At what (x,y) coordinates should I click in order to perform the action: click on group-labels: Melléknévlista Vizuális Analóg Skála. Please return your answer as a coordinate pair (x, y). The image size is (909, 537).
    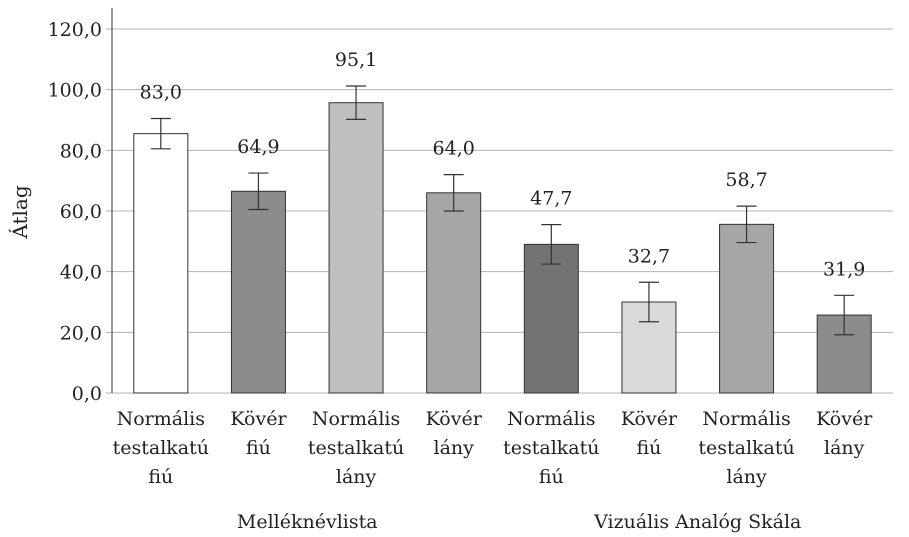
    Looking at the image, I should click on (519, 522).